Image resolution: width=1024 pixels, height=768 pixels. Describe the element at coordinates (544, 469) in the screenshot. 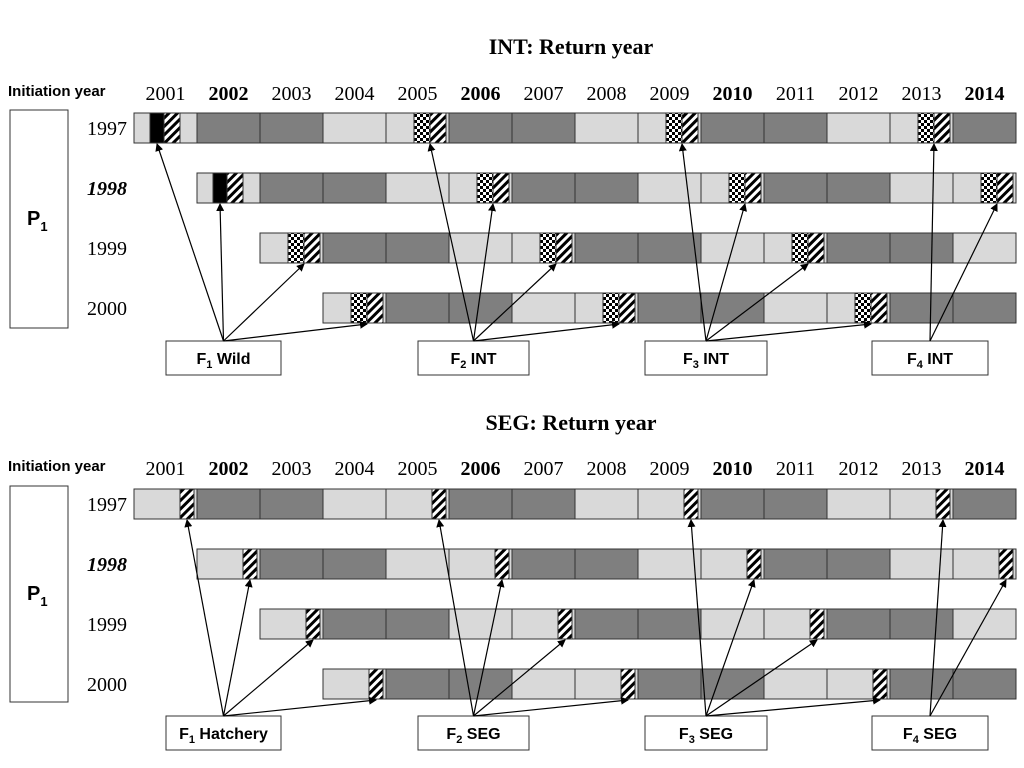

I see `year-header: 2007` at that location.